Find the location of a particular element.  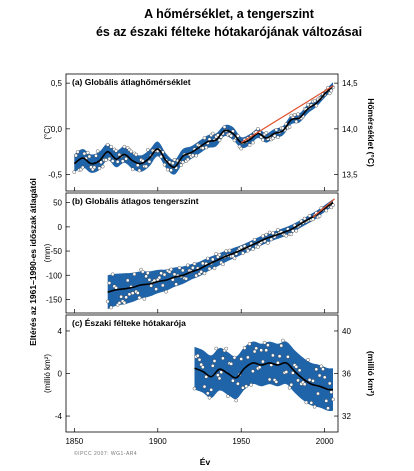

trend-line is located at coordinates (324, 208).